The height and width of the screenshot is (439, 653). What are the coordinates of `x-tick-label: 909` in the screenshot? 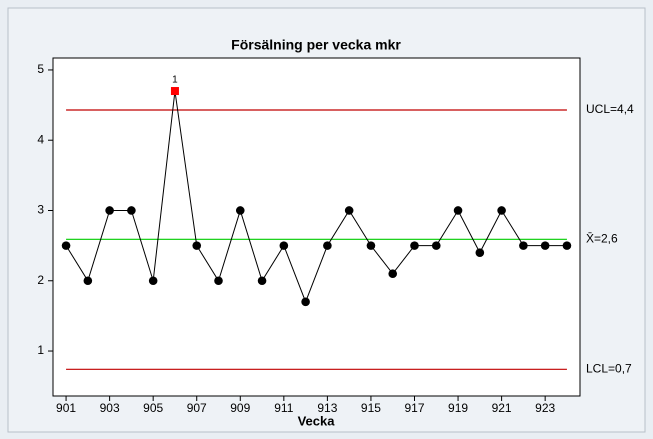 It's located at (240, 408).